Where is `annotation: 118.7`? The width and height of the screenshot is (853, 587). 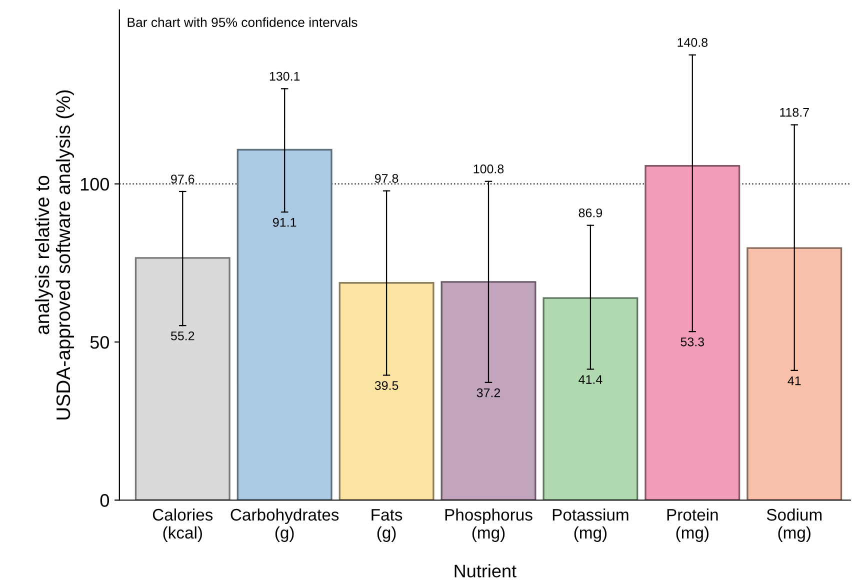
annotation: 118.7 is located at coordinates (794, 112).